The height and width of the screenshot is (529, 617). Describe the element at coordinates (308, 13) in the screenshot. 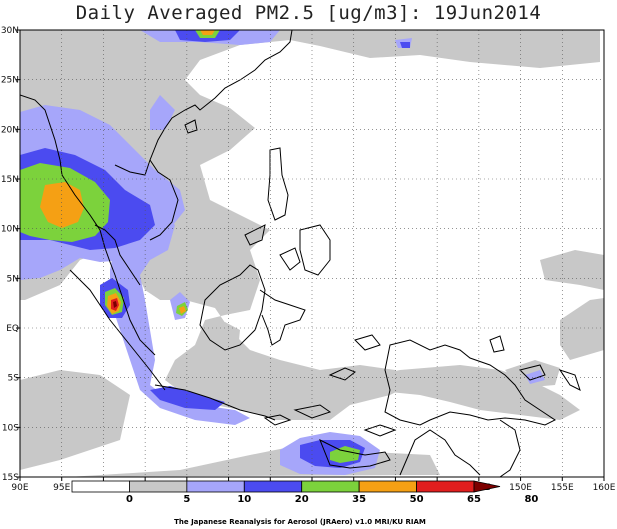

I see `map-title: Daily Averaged PM2.5 [ug/m3]: 19Jun2014` at that location.